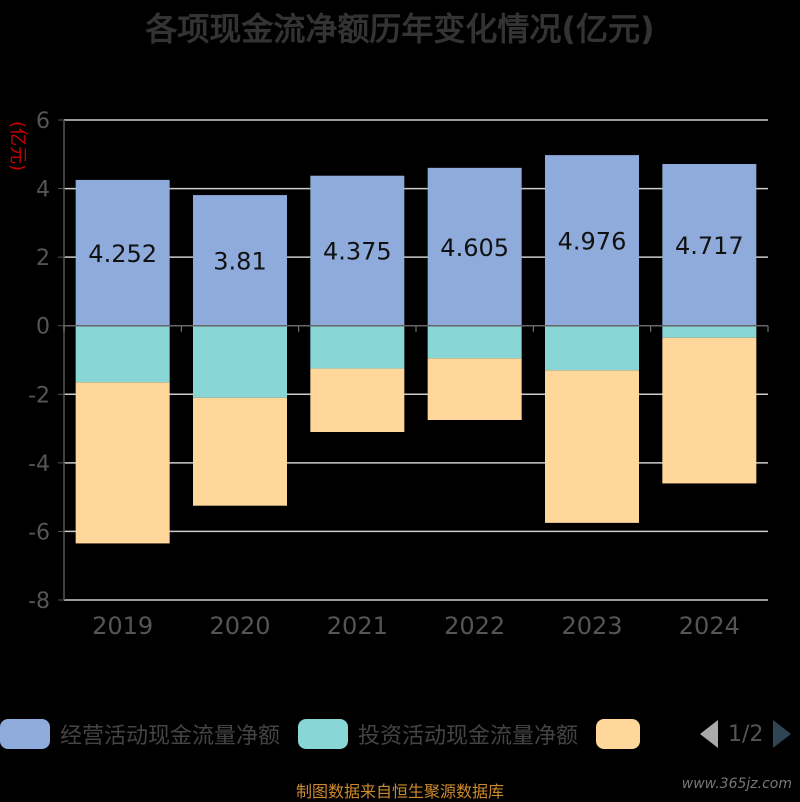 Image resolution: width=800 pixels, height=802 pixels. Describe the element at coordinates (122, 626) in the screenshot. I see `x-tick-label: 2019` at that location.